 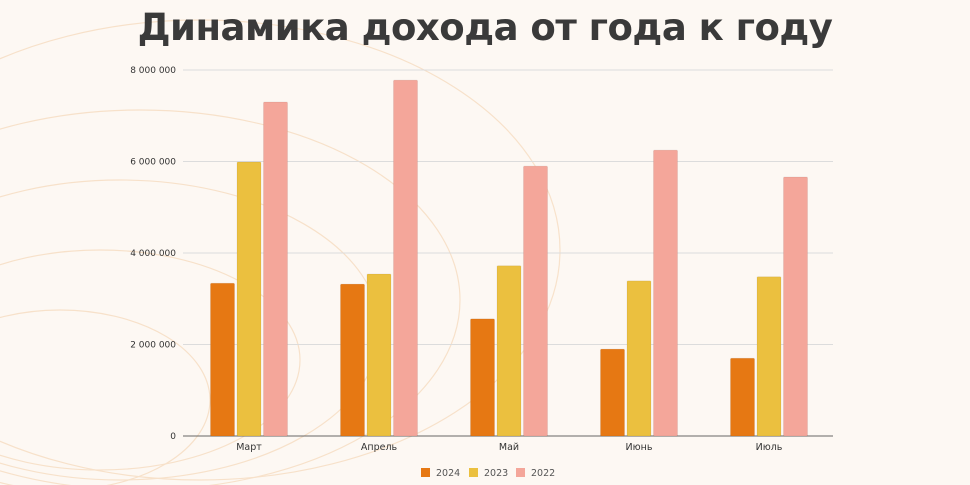 What do you see at coordinates (153, 163) in the screenshot?
I see `y-tick-label: 6 000 000` at bounding box center [153, 163].